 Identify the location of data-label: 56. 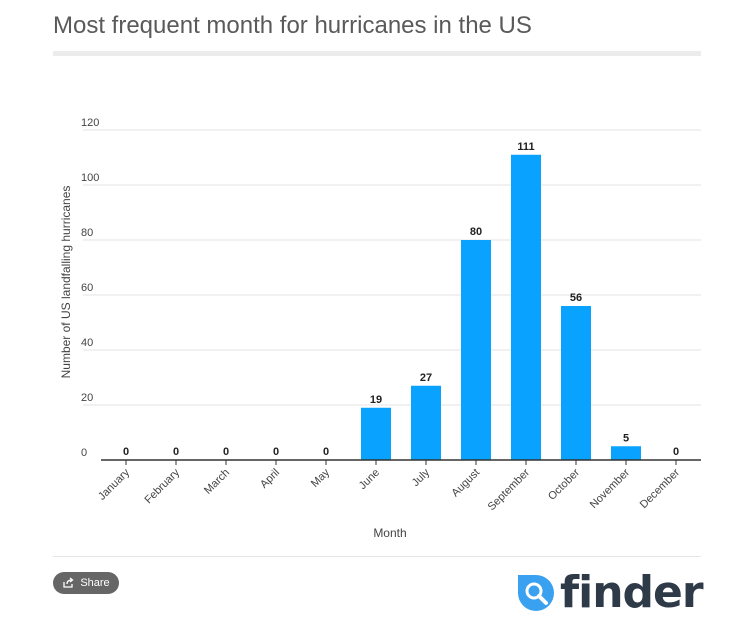
(576, 298).